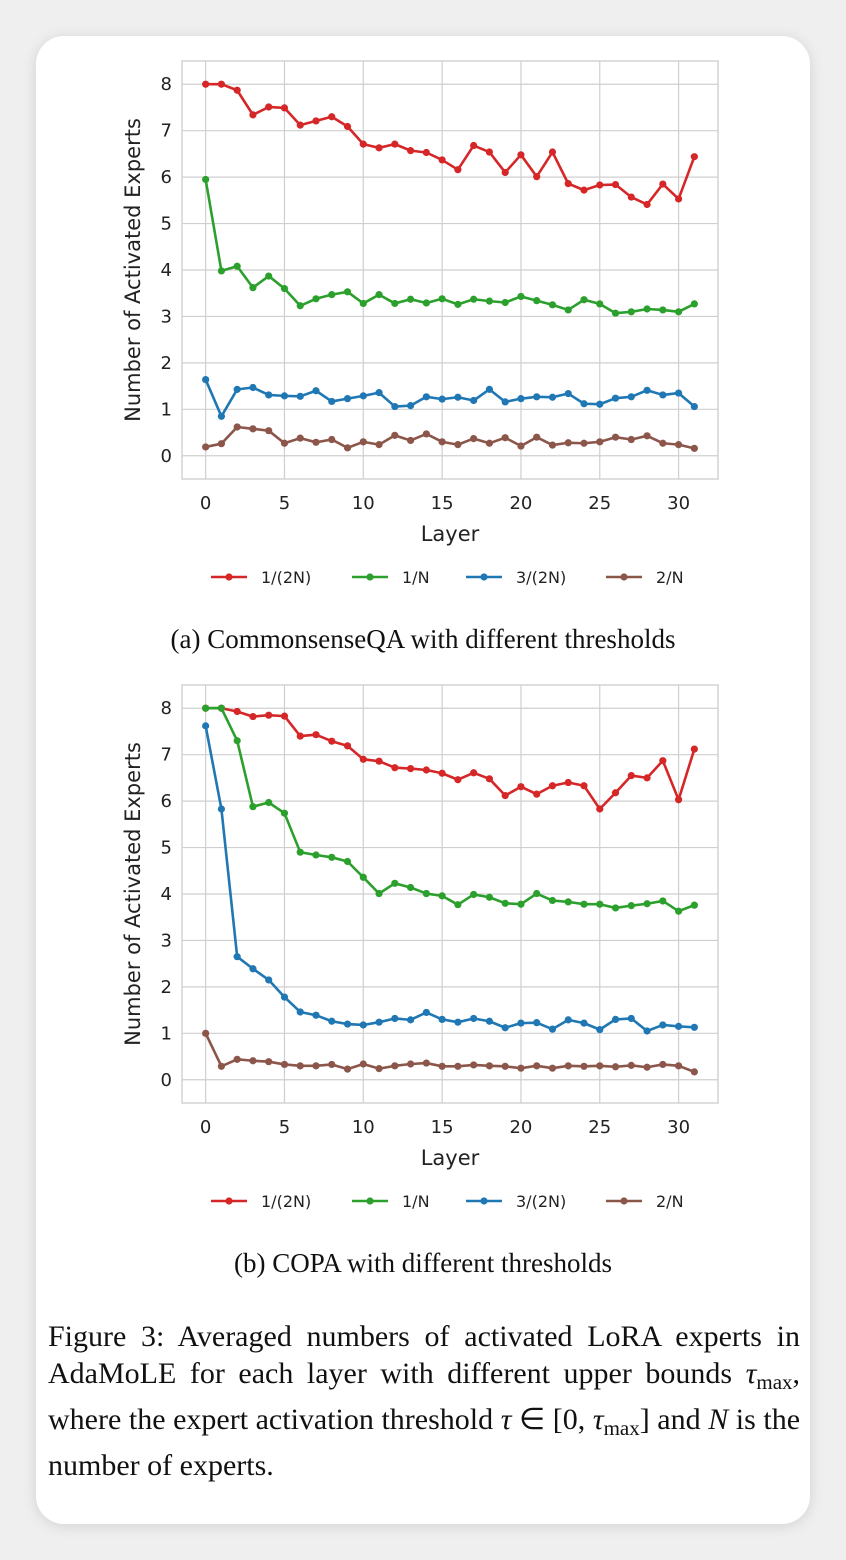 The height and width of the screenshot is (1560, 846). Describe the element at coordinates (261, 1201) in the screenshot. I see `legend-item: 1/(2N)` at that location.